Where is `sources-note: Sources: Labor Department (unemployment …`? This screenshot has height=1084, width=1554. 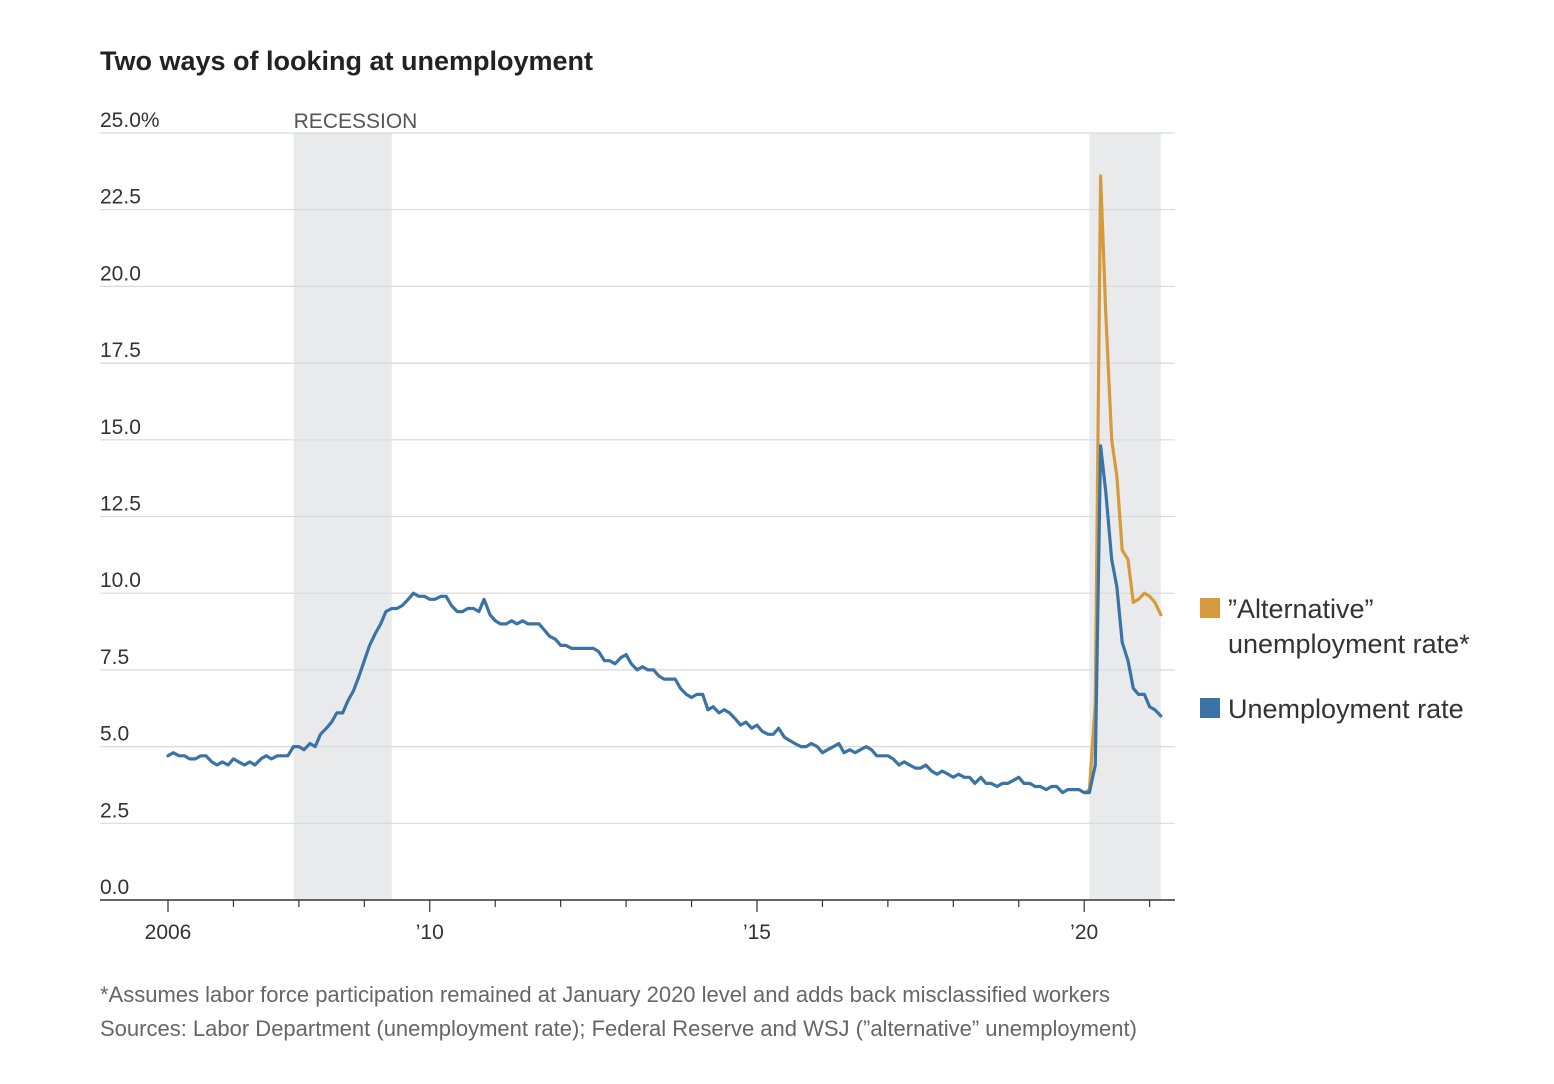 sources-note: Sources: Labor Department (unemployment … is located at coordinates (618, 1028).